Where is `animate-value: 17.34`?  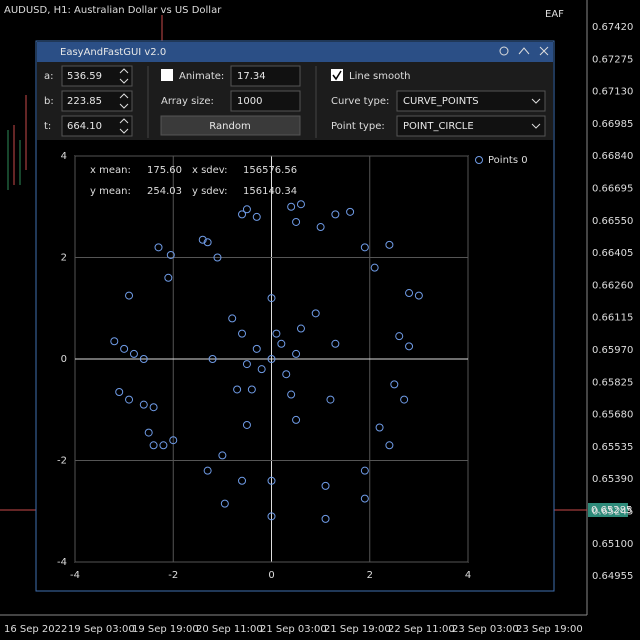 animate-value: 17.34 is located at coordinates (251, 76).